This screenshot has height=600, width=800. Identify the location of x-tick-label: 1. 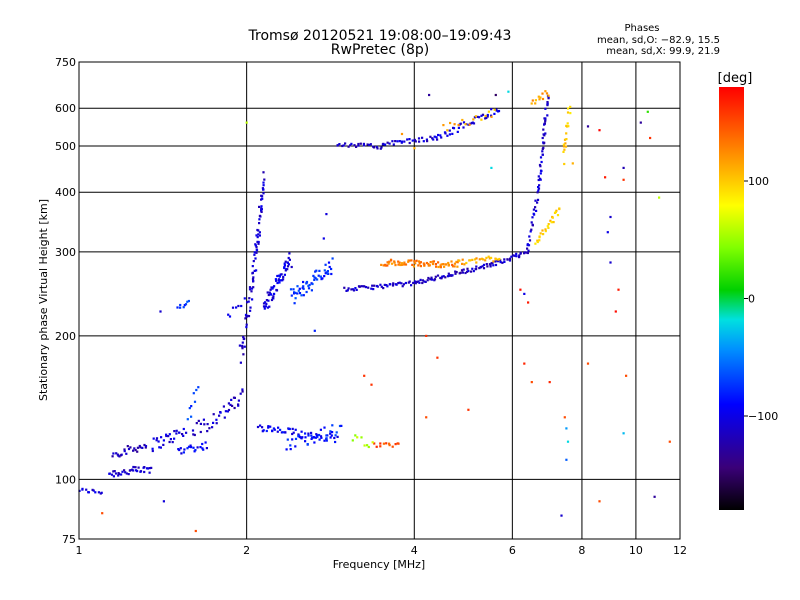
(79, 550).